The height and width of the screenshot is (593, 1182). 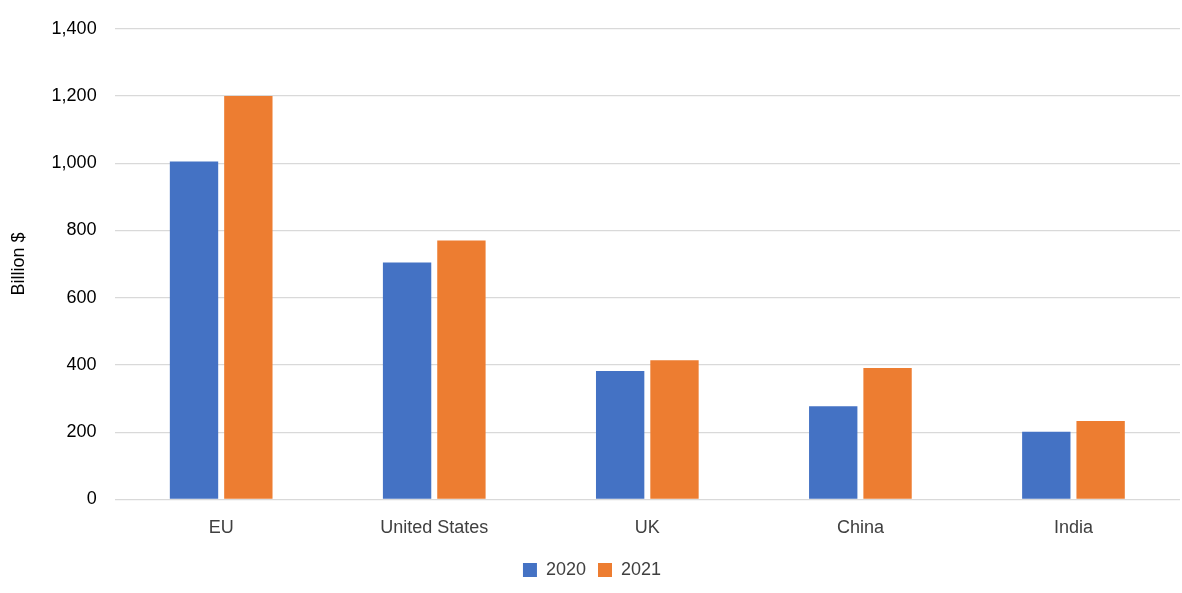 I want to click on x-tick-label: China, so click(x=860, y=527).